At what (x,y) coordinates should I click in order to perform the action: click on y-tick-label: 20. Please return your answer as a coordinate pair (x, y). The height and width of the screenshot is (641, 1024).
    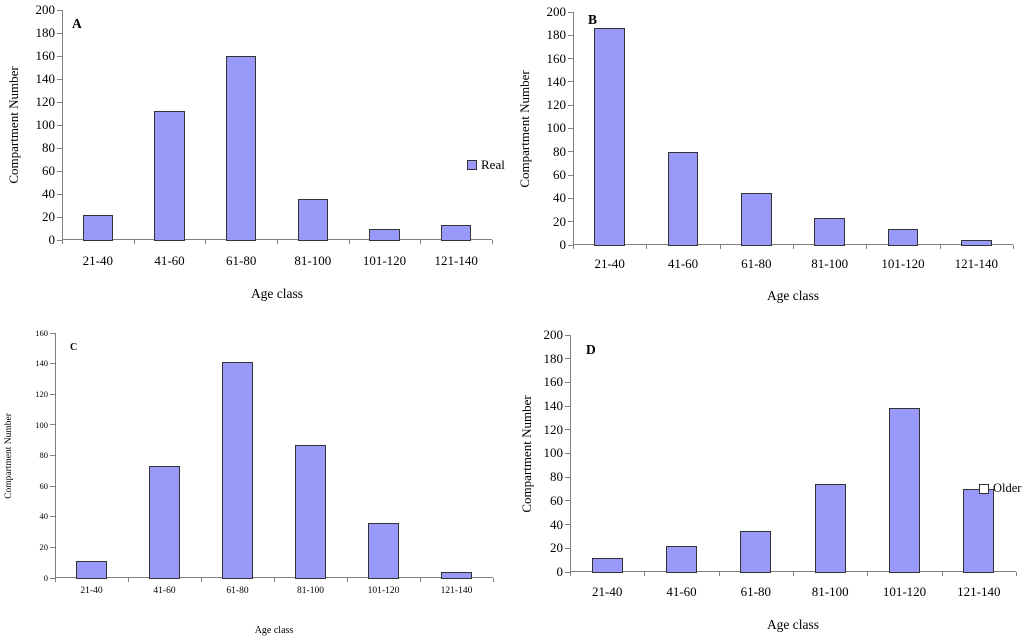
    Looking at the image, I should click on (556, 548).